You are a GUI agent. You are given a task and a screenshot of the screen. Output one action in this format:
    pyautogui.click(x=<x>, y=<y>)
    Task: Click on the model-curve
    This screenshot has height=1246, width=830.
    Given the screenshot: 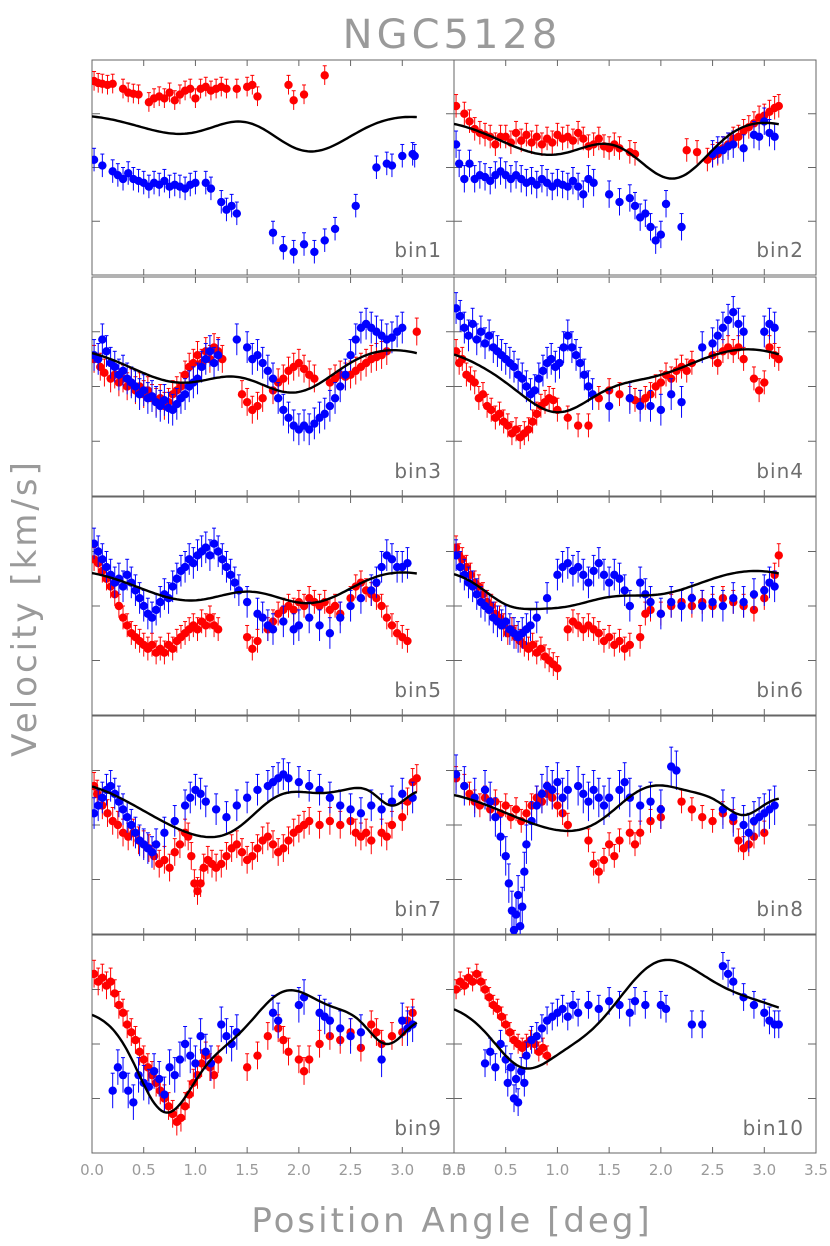 What is the action you would take?
    pyautogui.click(x=255, y=812)
    